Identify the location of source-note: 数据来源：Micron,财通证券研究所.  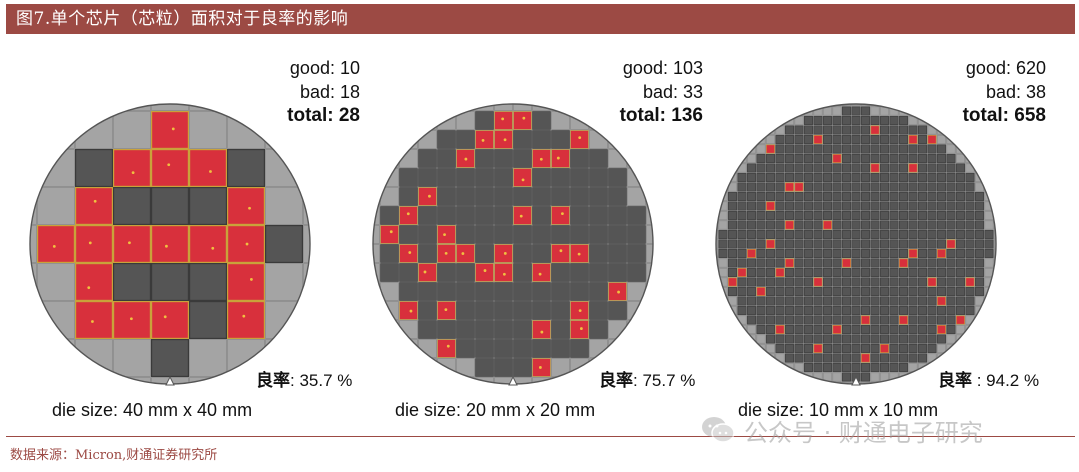
(114, 455).